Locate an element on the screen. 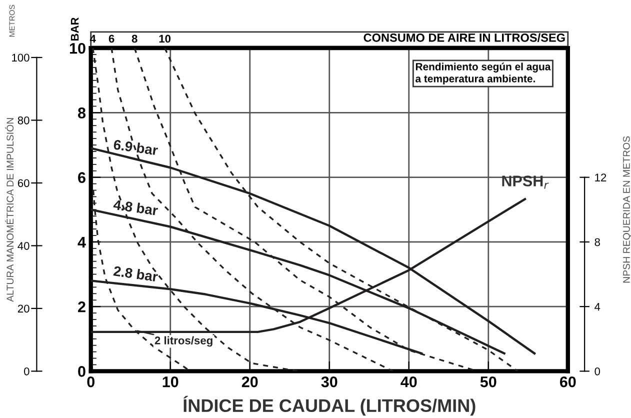 The image size is (631, 418). y2-tick-label: 0 is located at coordinates (597, 371).